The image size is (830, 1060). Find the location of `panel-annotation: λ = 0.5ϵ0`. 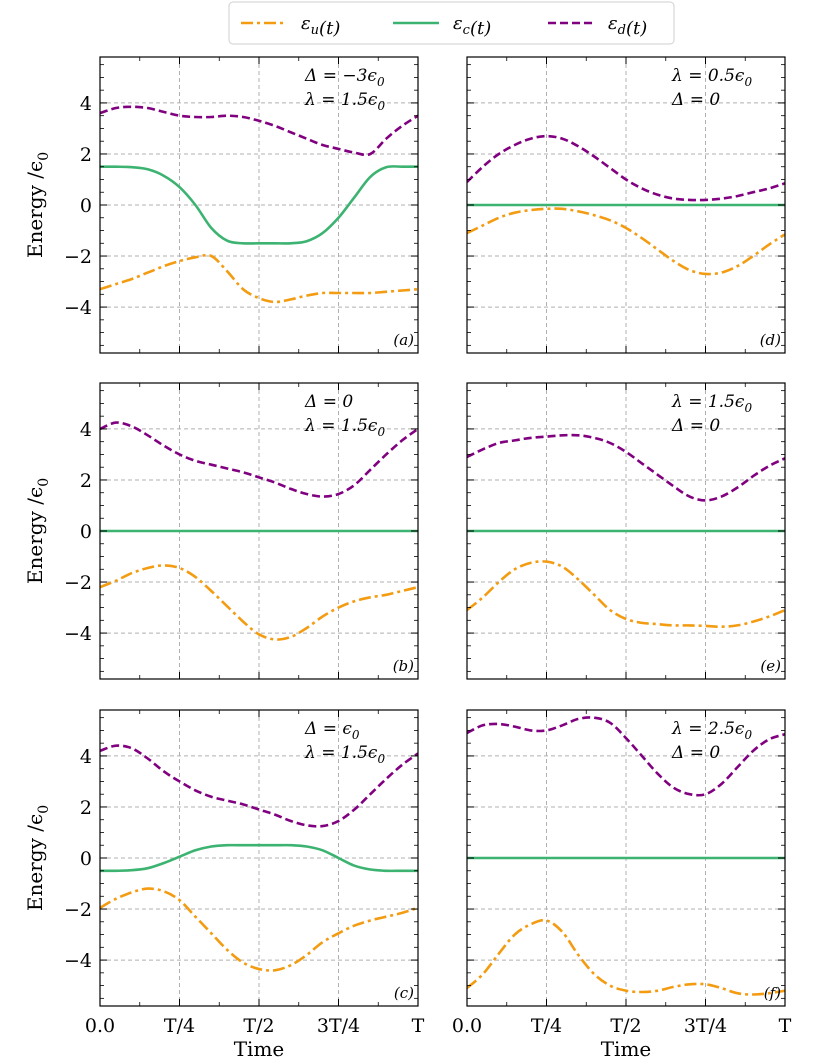

panel-annotation: λ = 0.5ϵ0 is located at coordinates (711, 77).